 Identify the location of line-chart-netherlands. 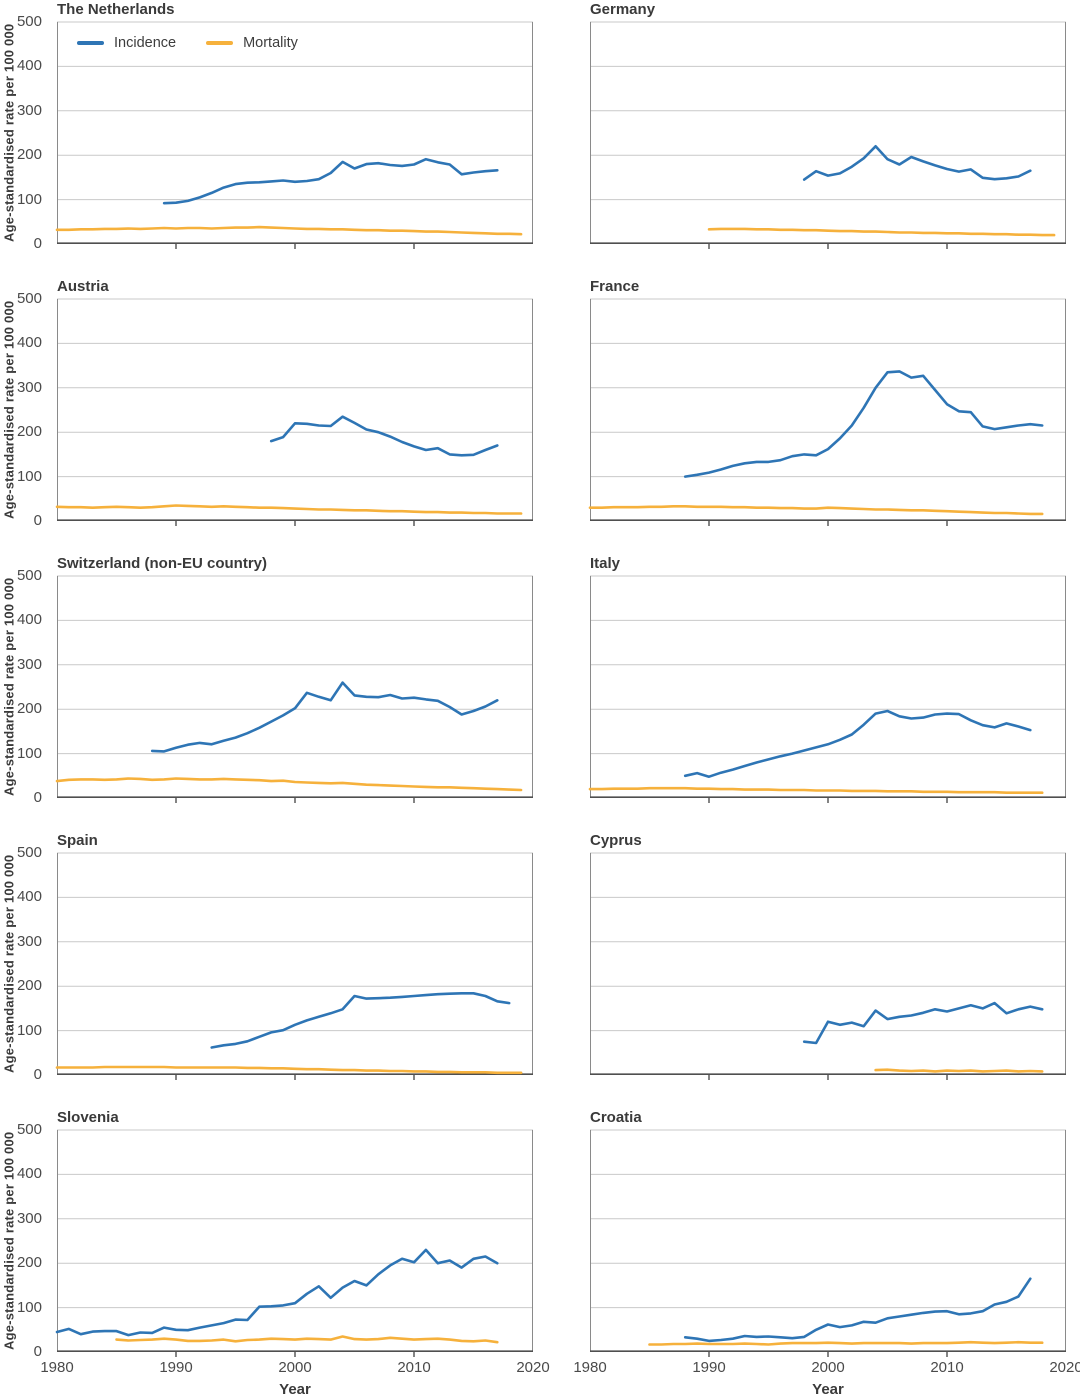
(294, 135).